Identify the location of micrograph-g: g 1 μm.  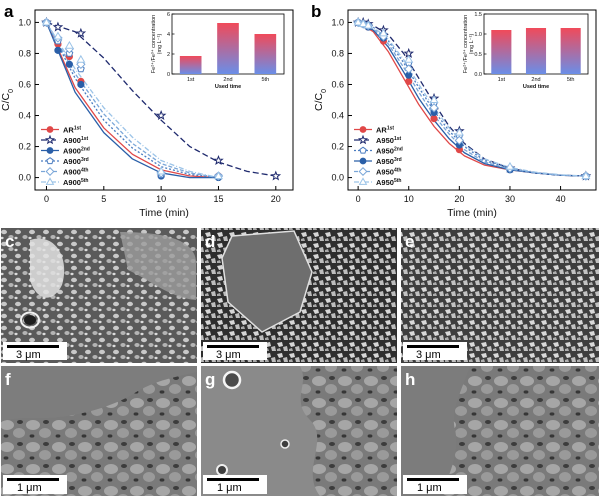
(299, 431).